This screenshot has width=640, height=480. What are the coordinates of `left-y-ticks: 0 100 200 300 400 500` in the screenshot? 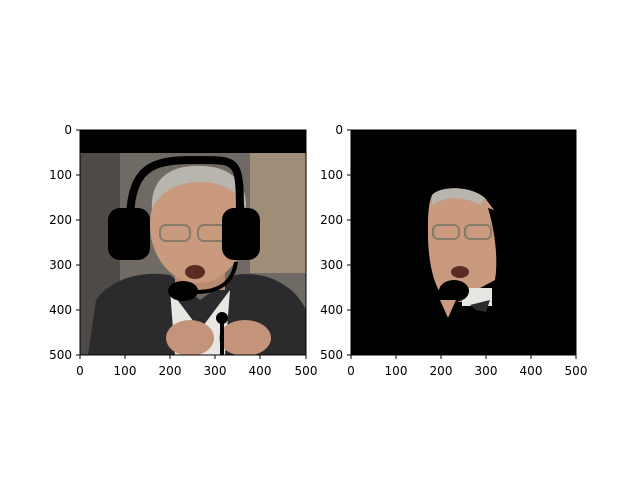 It's located at (64, 242).